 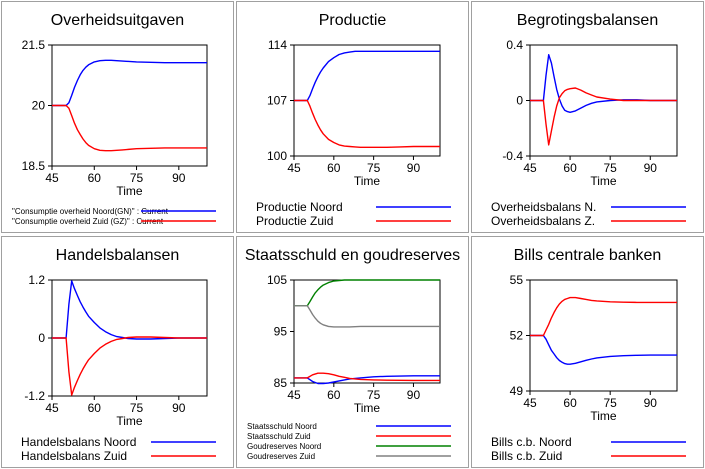 I want to click on legend-label: Overheidsbalans N., so click(x=543, y=207).